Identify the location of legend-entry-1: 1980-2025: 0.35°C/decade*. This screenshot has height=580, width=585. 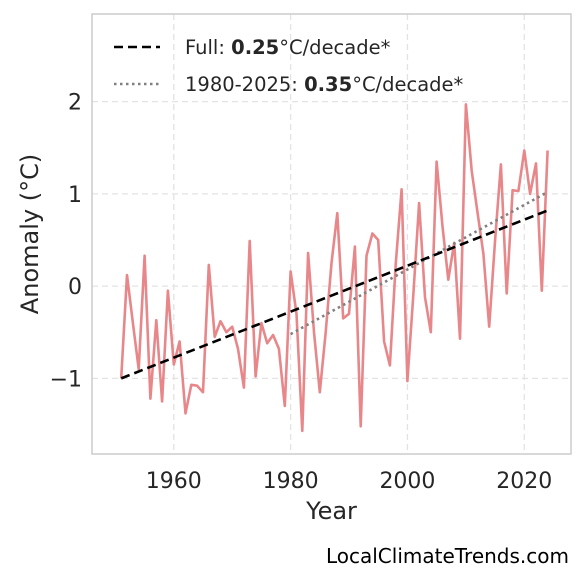
(324, 84).